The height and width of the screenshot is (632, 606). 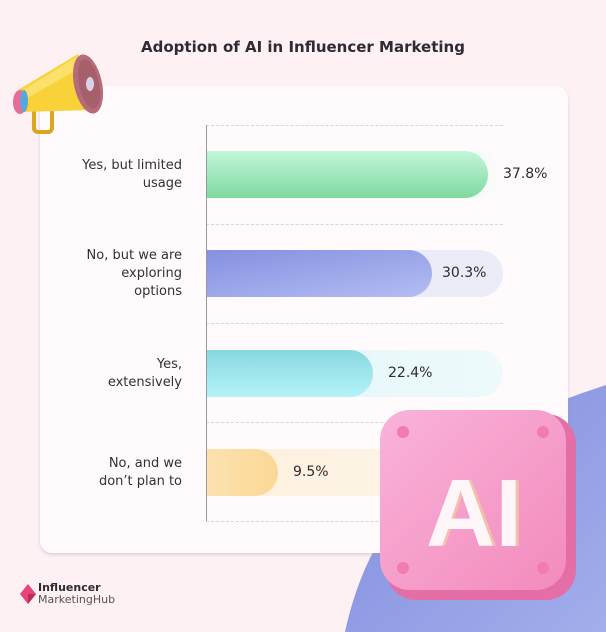 I want to click on logo-diamond-icon, so click(x=28, y=594).